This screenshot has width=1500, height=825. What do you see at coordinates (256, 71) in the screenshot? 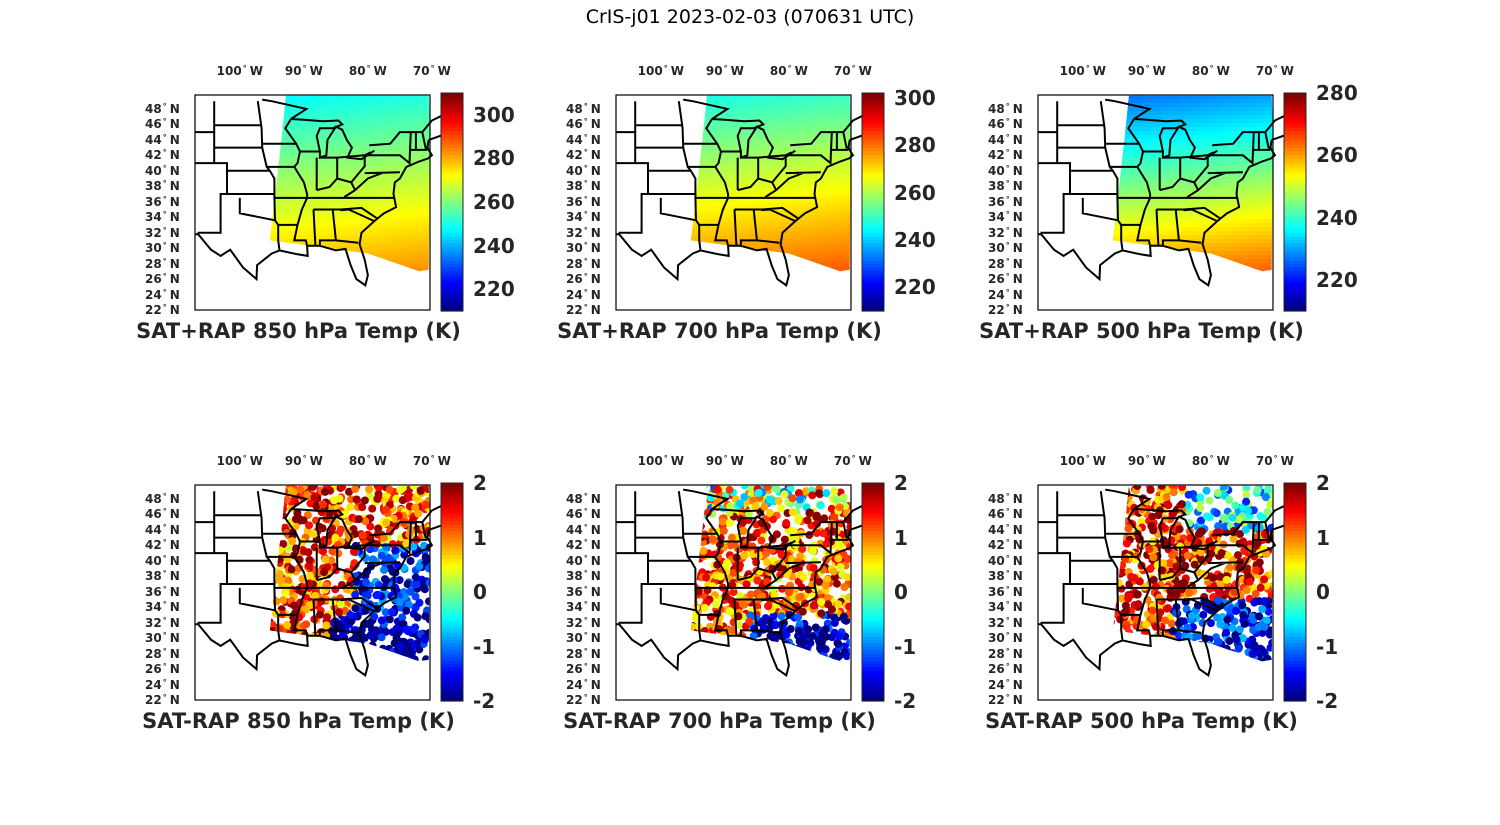
I see `hemisphere: W` at bounding box center [256, 71].